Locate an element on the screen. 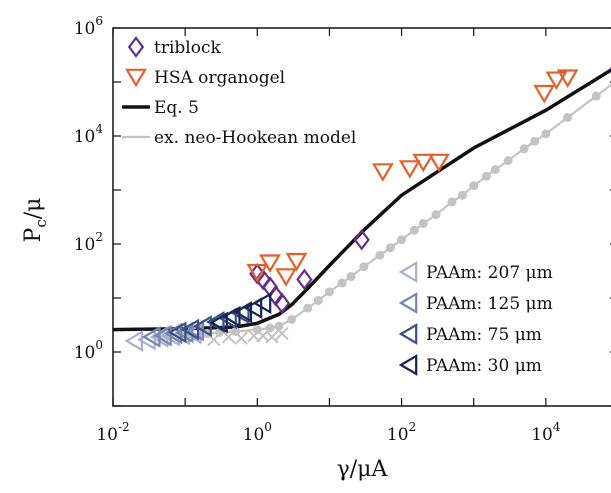  legend-label: Eq. 5 is located at coordinates (176, 108).